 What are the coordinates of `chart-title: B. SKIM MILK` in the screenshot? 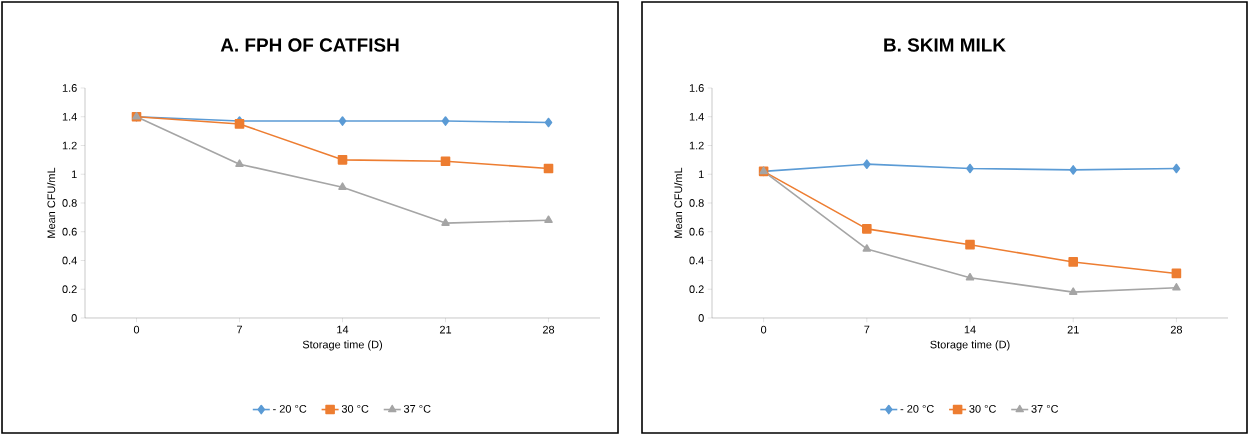 It's located at (945, 45).